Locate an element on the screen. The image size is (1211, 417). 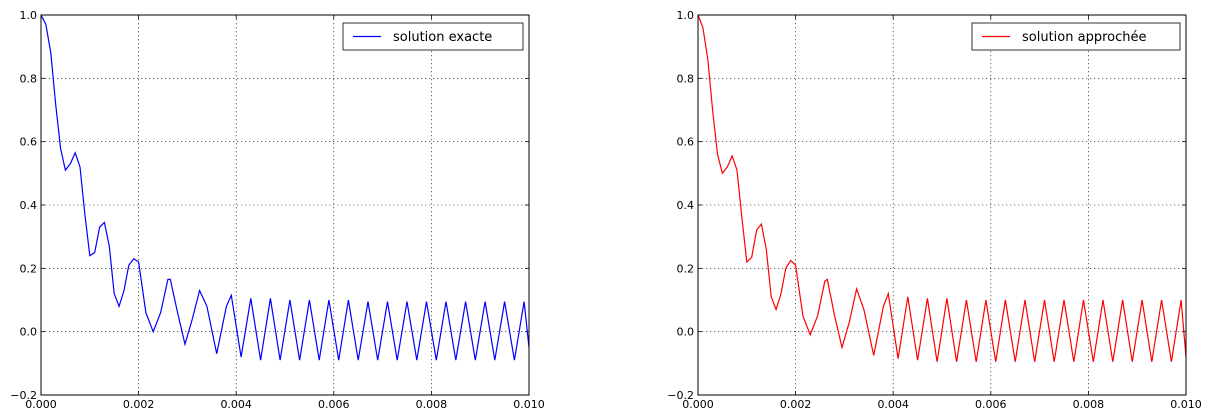
legend-label: solution exacte is located at coordinates (442, 37).